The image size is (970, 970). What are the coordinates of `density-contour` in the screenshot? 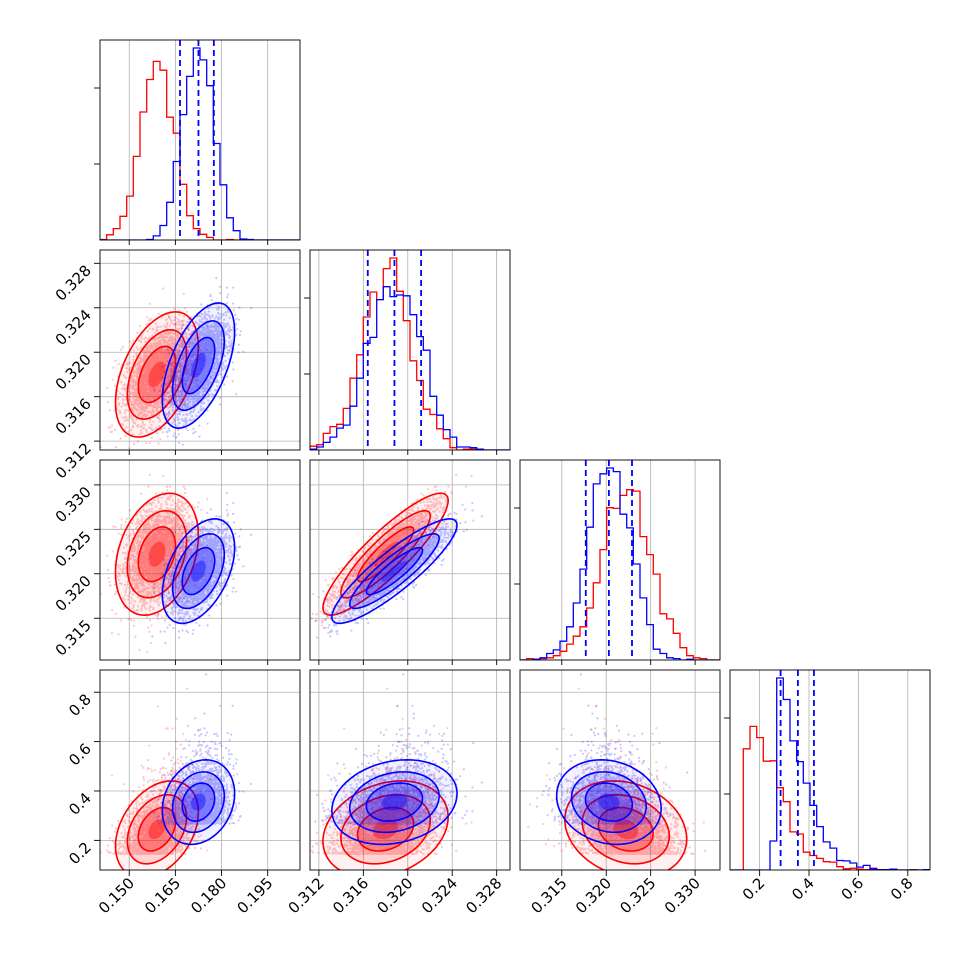 It's located at (157, 374).